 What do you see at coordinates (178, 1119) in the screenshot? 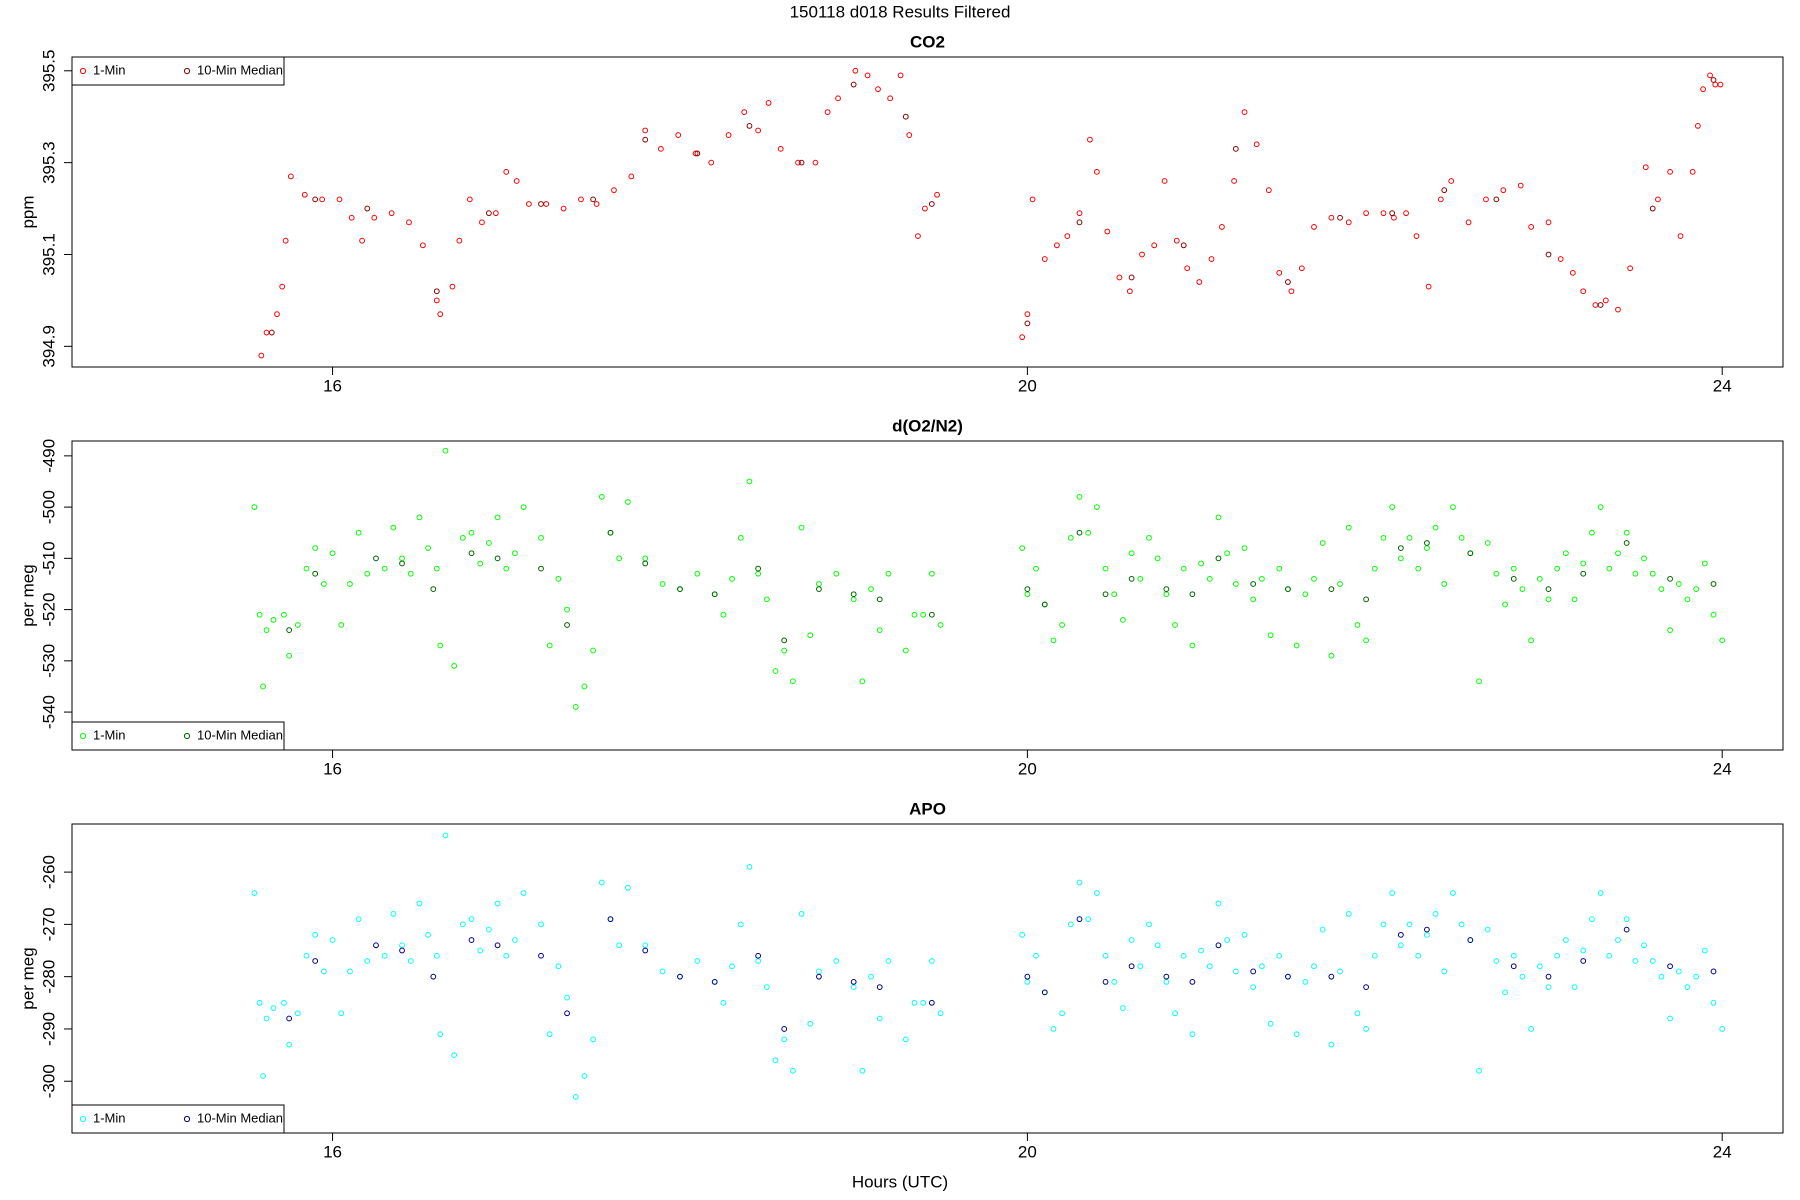
I see `legend: 1-Min 10-Min Median` at bounding box center [178, 1119].